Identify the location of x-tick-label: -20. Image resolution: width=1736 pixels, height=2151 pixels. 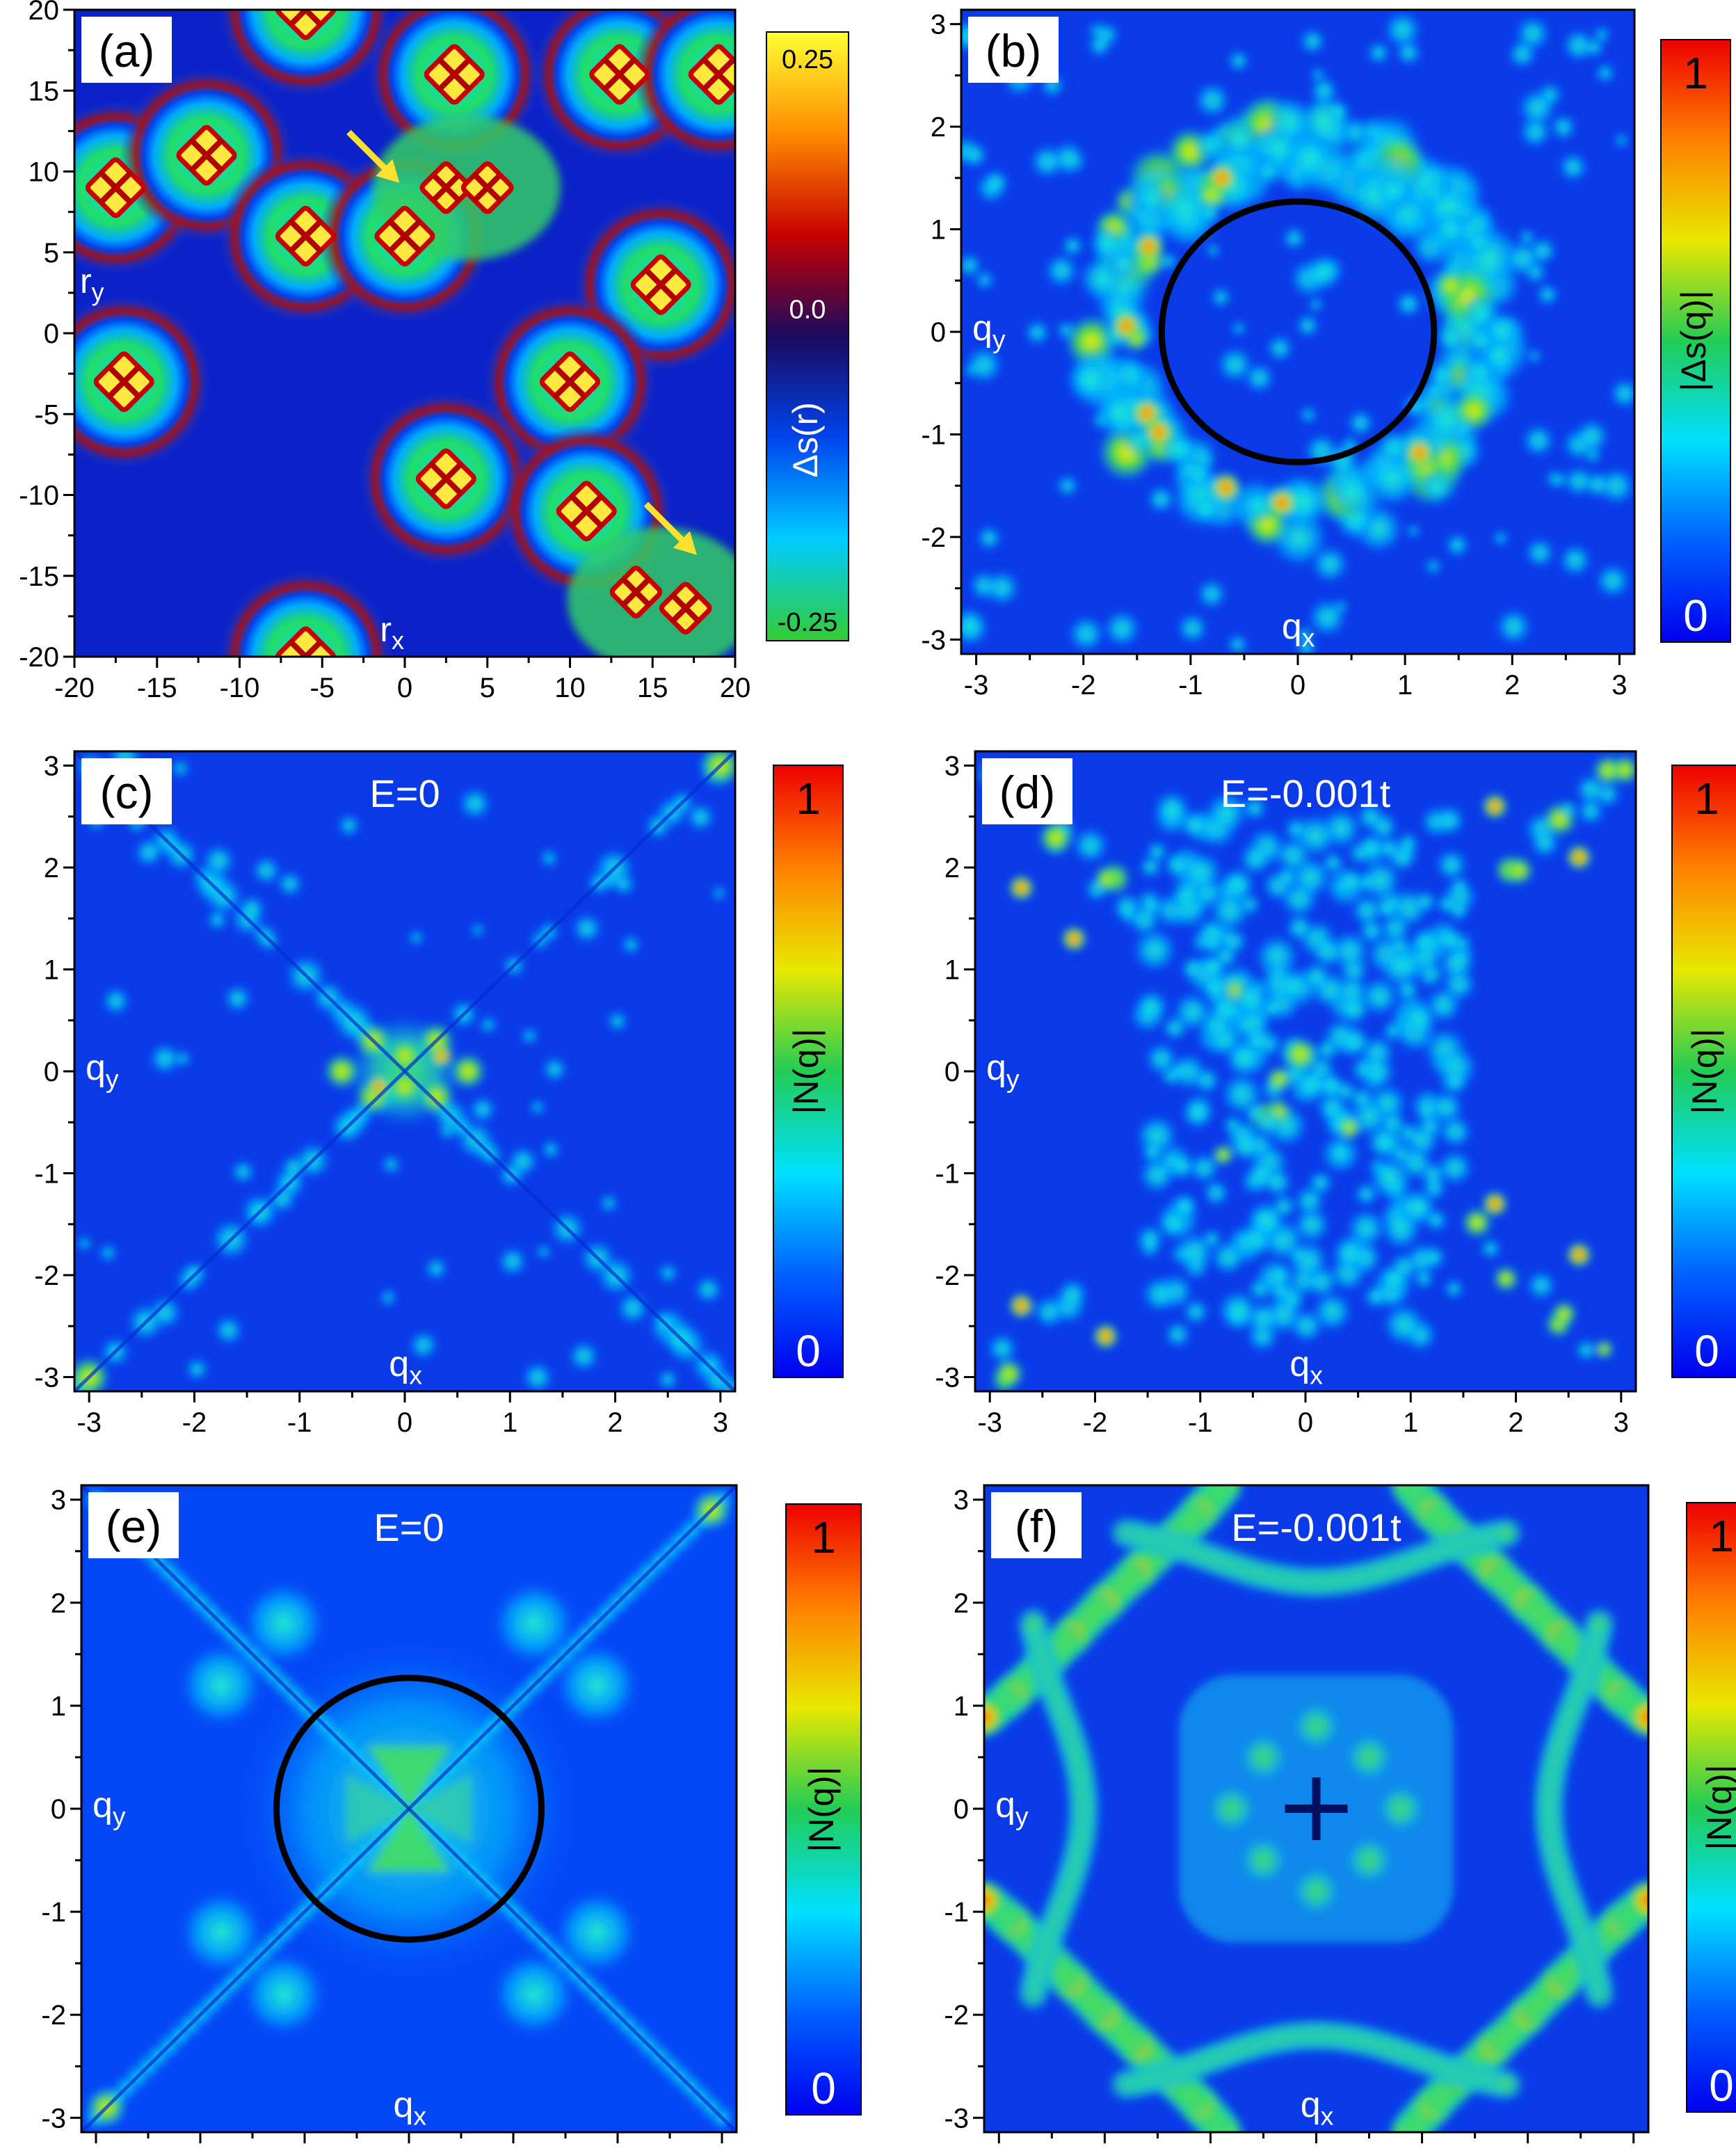
(74, 688).